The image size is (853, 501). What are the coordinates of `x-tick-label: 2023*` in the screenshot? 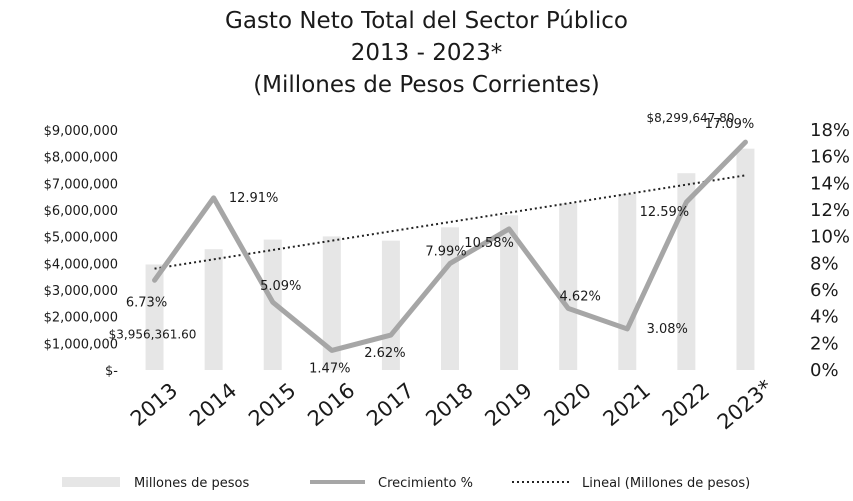 It's located at (745, 404).